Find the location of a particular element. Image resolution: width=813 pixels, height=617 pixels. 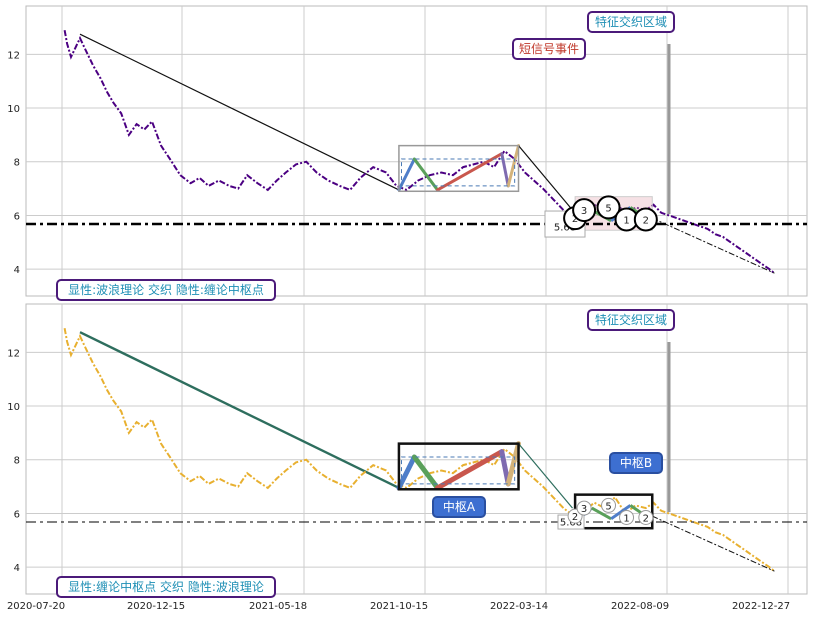

annotation-text: 显性:缠论中枢点 交织 隐性:波浪理论 is located at coordinates (166, 586).